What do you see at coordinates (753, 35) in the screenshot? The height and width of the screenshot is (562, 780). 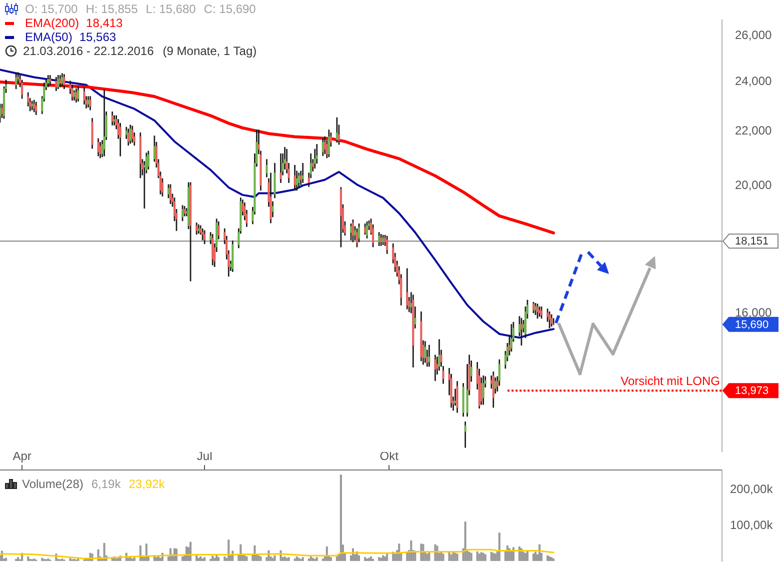 I see `y-tick-label: 26,000` at bounding box center [753, 35].